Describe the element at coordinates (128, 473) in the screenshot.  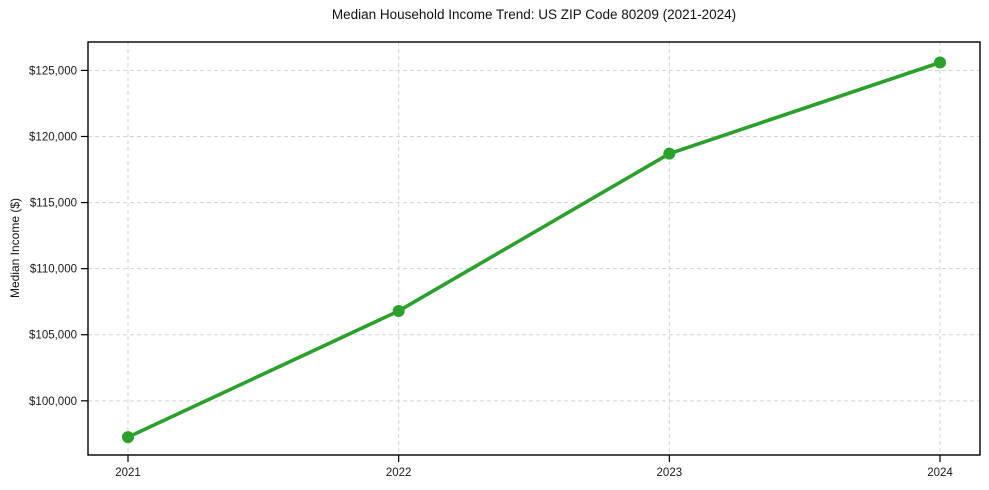
I see `x-tick-label: 2021` at that location.